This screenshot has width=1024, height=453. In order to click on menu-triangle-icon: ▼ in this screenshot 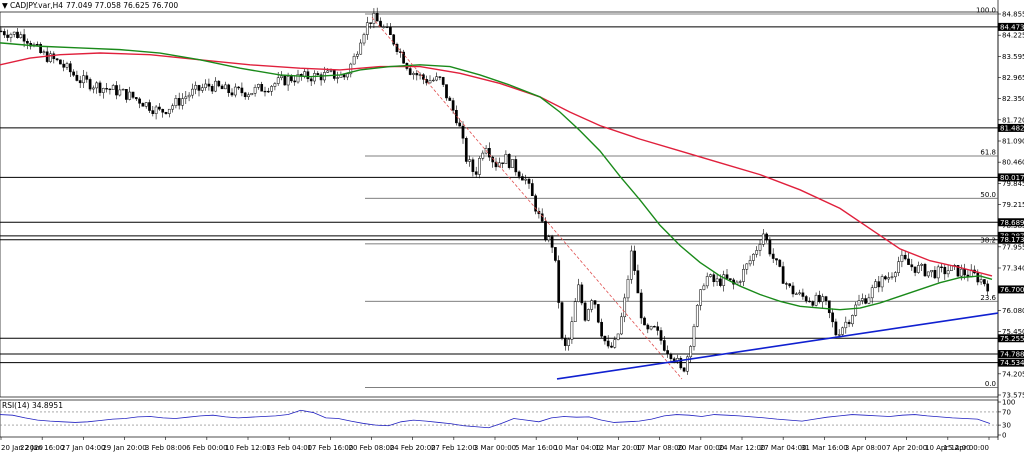, I will do `click(5, 5)`.